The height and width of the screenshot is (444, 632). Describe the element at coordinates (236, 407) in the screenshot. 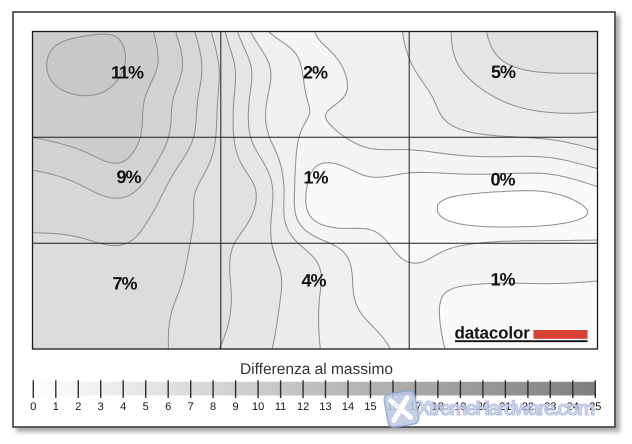

I see `svg-text: 9` at that location.